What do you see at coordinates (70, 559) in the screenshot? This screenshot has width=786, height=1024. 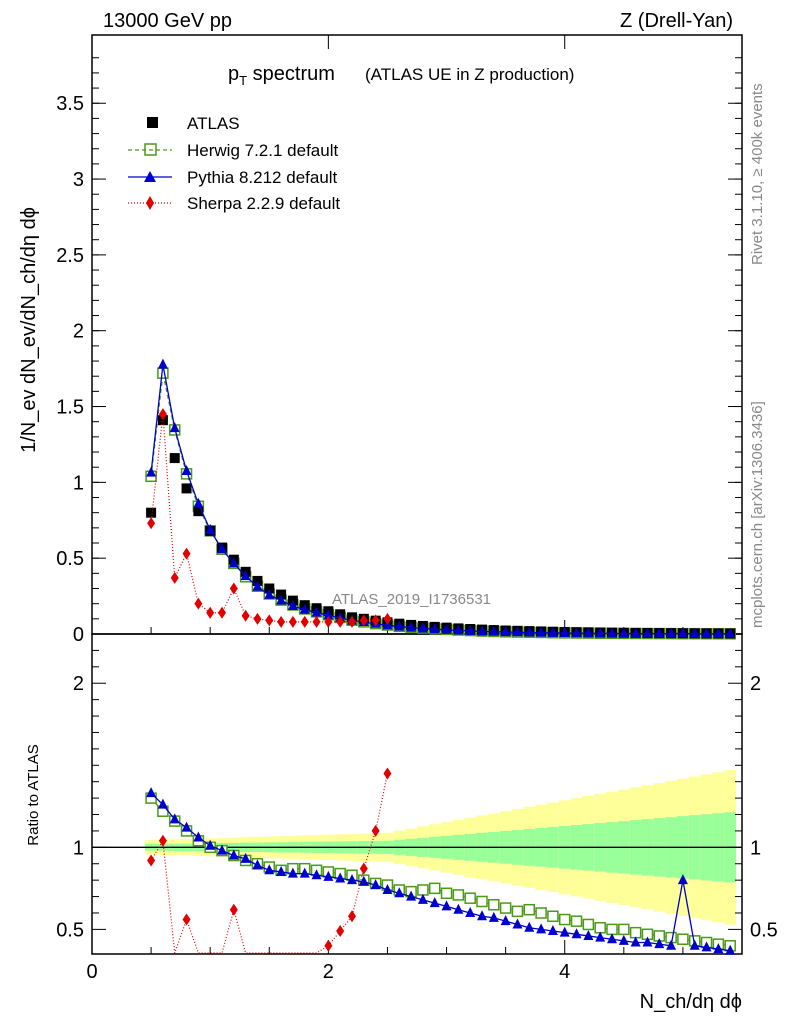 I see `top-ytick-label-1: 0.5` at bounding box center [70, 559].